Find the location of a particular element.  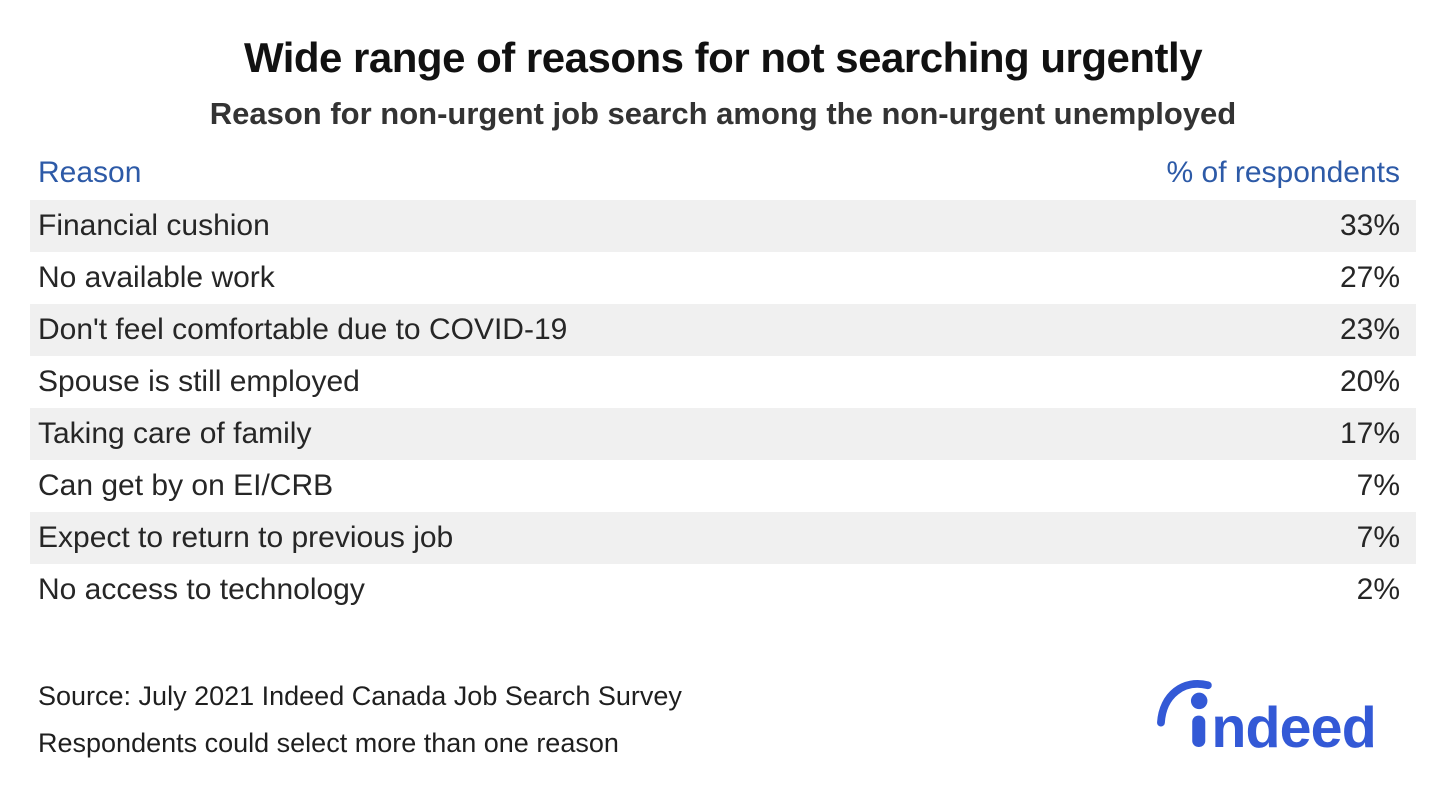

table-row: Expect to return to previous job 7% is located at coordinates (723, 538).